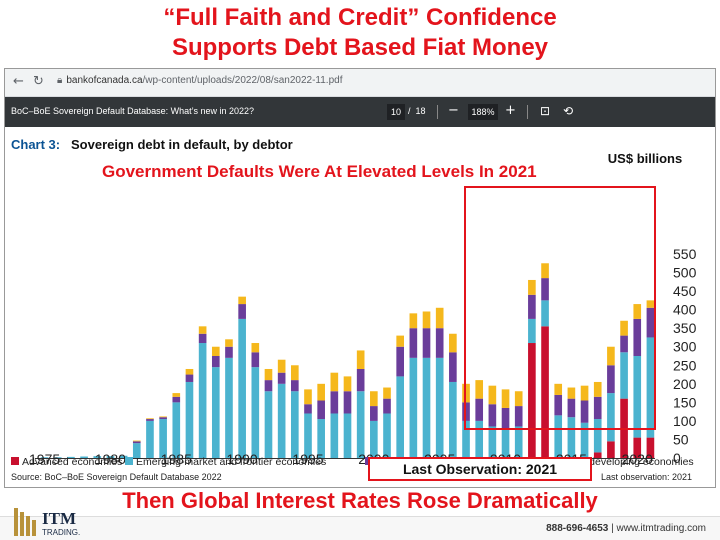  What do you see at coordinates (387, 406) in the screenshot?
I see `bar-segment-2001-hipc` at bounding box center [387, 406].